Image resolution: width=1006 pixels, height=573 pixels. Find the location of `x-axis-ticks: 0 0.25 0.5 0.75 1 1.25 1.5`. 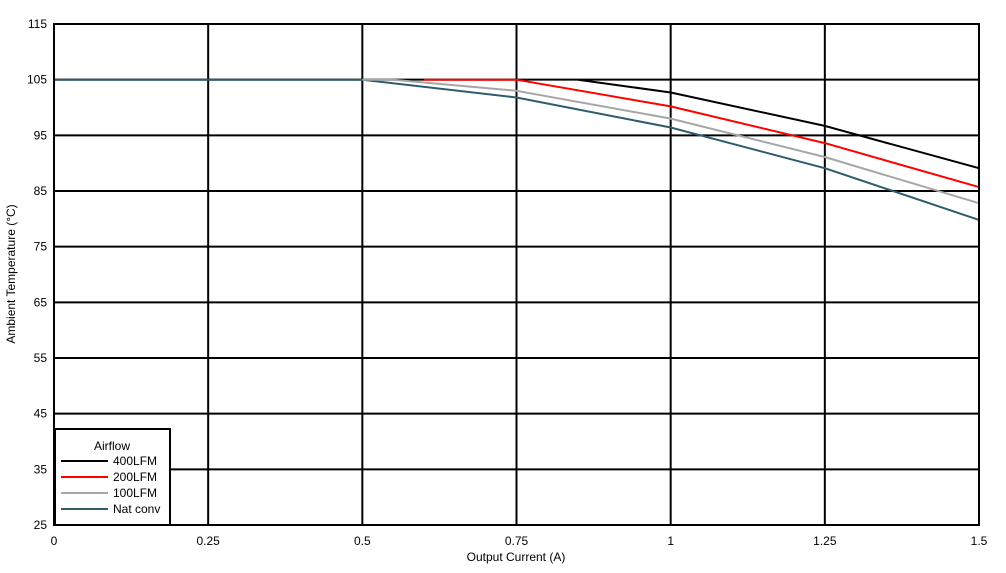

x-axis-ticks: 0 0.25 0.5 0.75 1 1.25 1.5 is located at coordinates (519, 541).